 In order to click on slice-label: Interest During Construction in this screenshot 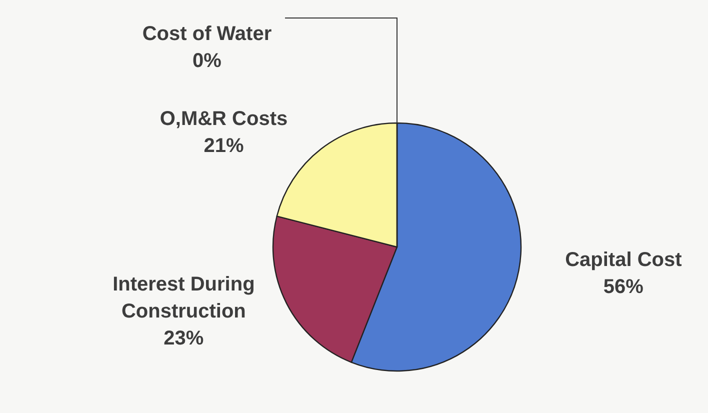, I will do `click(183, 298)`.